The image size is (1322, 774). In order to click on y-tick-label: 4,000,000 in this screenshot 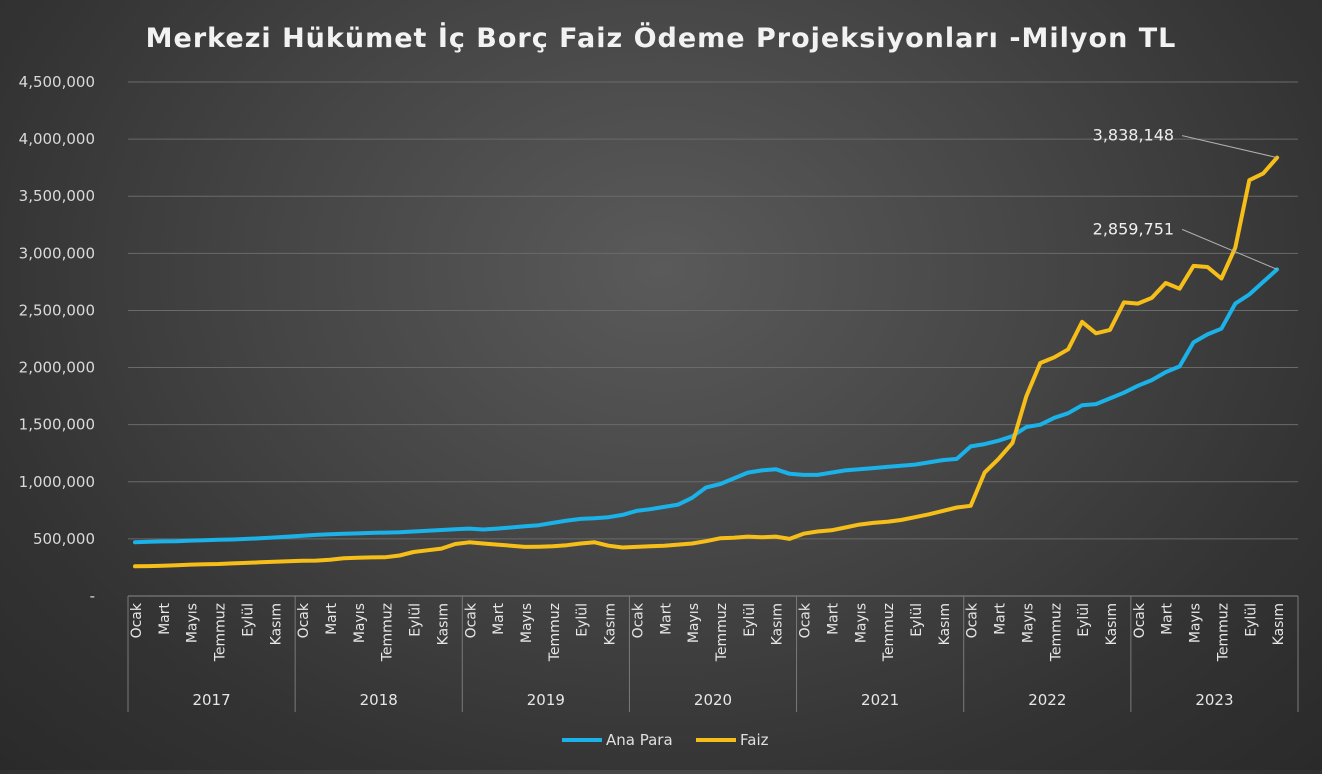, I will do `click(57, 139)`.